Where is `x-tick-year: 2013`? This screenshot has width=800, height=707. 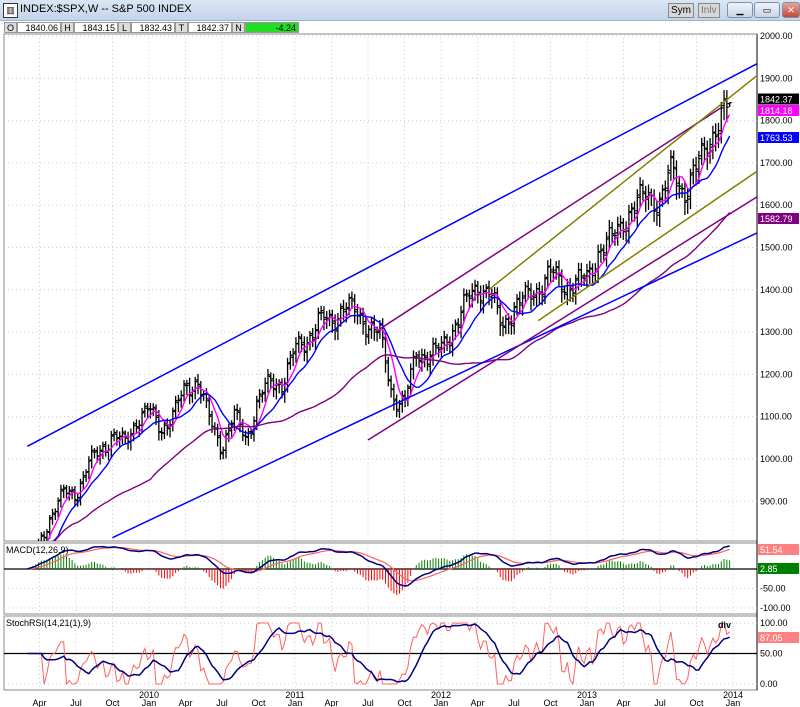 x-tick-year: 2013 is located at coordinates (587, 695).